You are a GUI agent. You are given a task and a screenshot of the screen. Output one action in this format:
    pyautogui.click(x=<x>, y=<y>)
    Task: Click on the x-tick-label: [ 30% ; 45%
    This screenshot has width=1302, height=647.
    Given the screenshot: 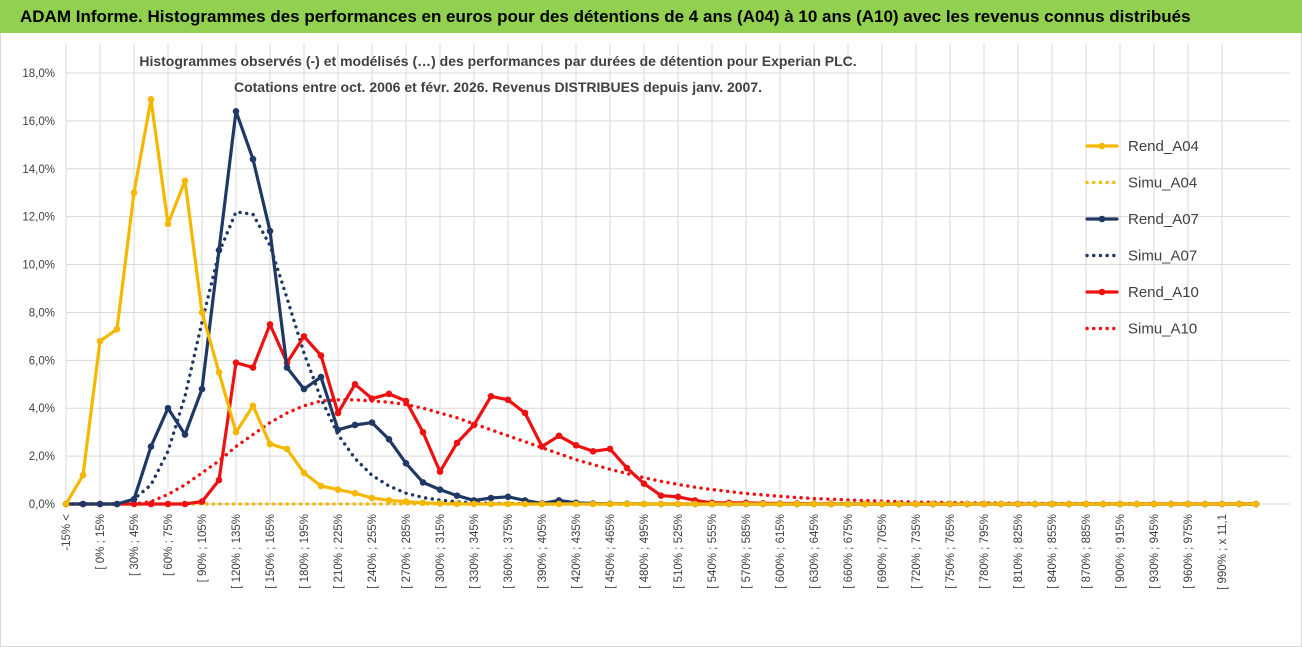 What is the action you would take?
    pyautogui.click(x=135, y=545)
    